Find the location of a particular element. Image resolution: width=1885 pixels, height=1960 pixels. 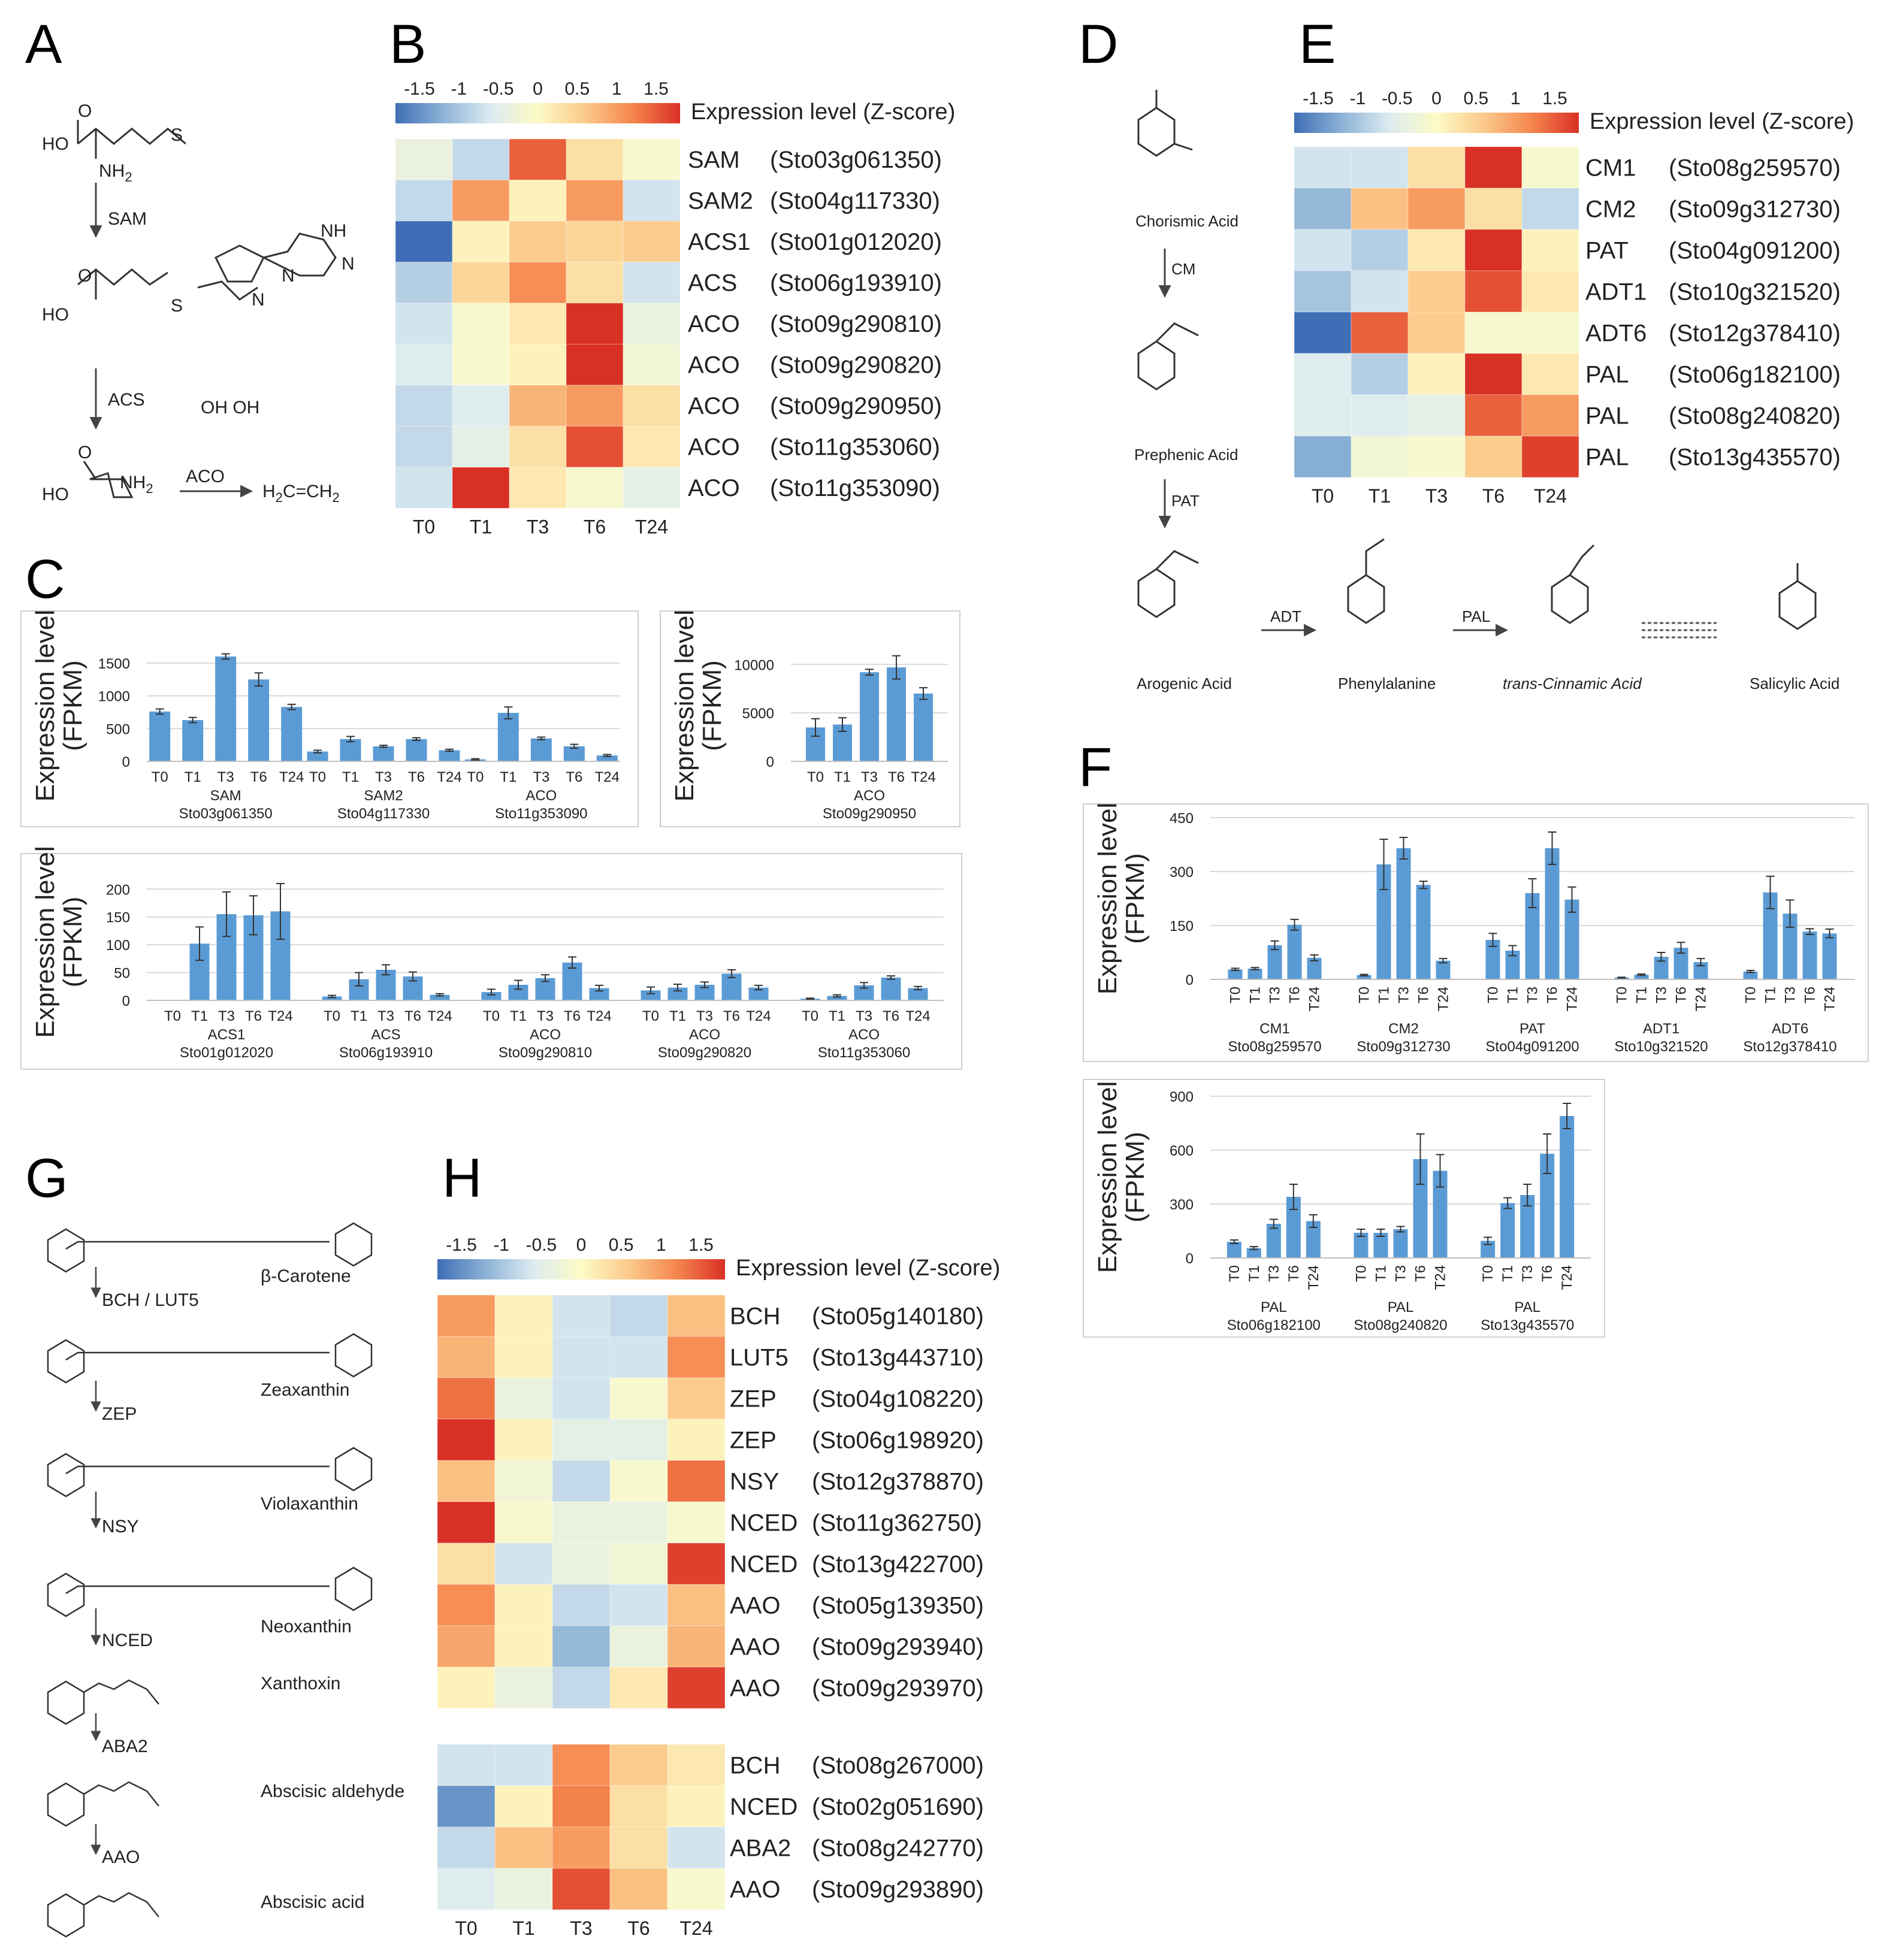

group-gene-label: PAL is located at coordinates (1401, 1307).